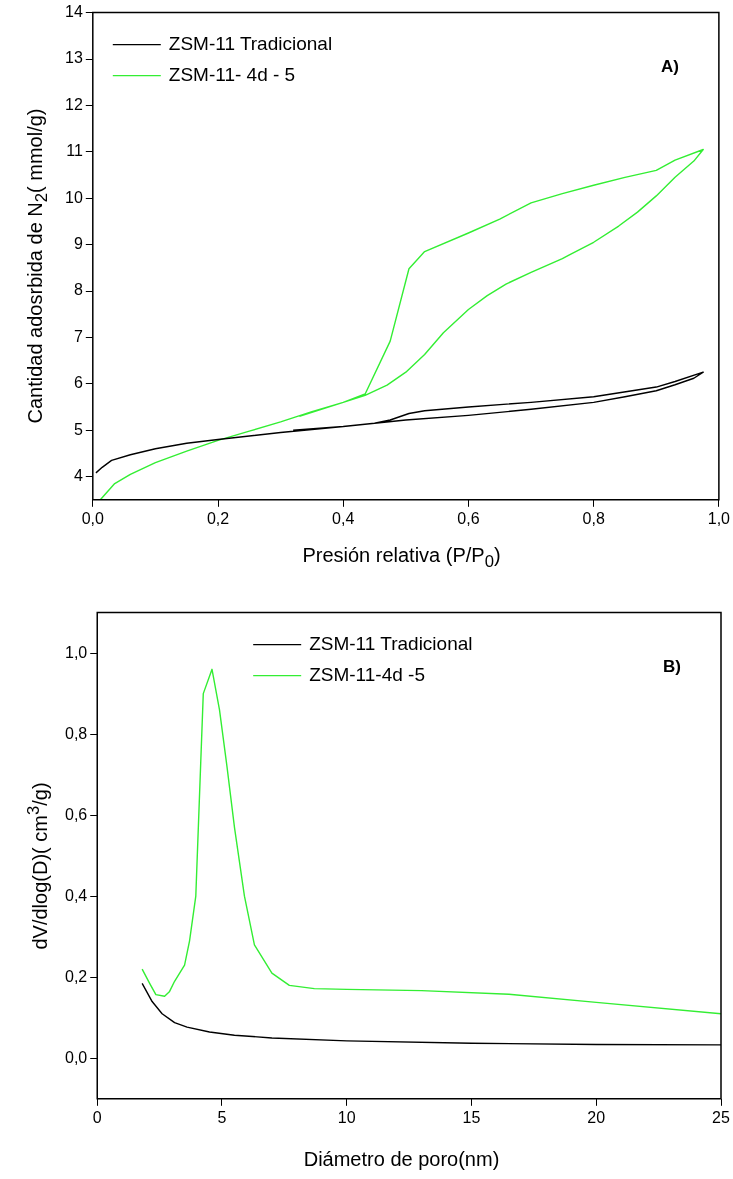 The image size is (733, 1179). What do you see at coordinates (74, 197) in the screenshot?
I see `y-tick-label: 10` at bounding box center [74, 197].